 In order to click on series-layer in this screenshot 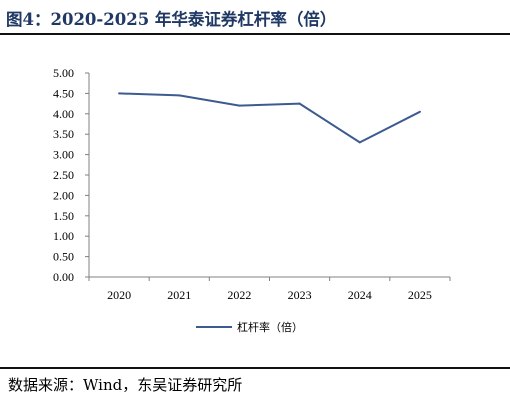, I will do `click(269, 118)`.